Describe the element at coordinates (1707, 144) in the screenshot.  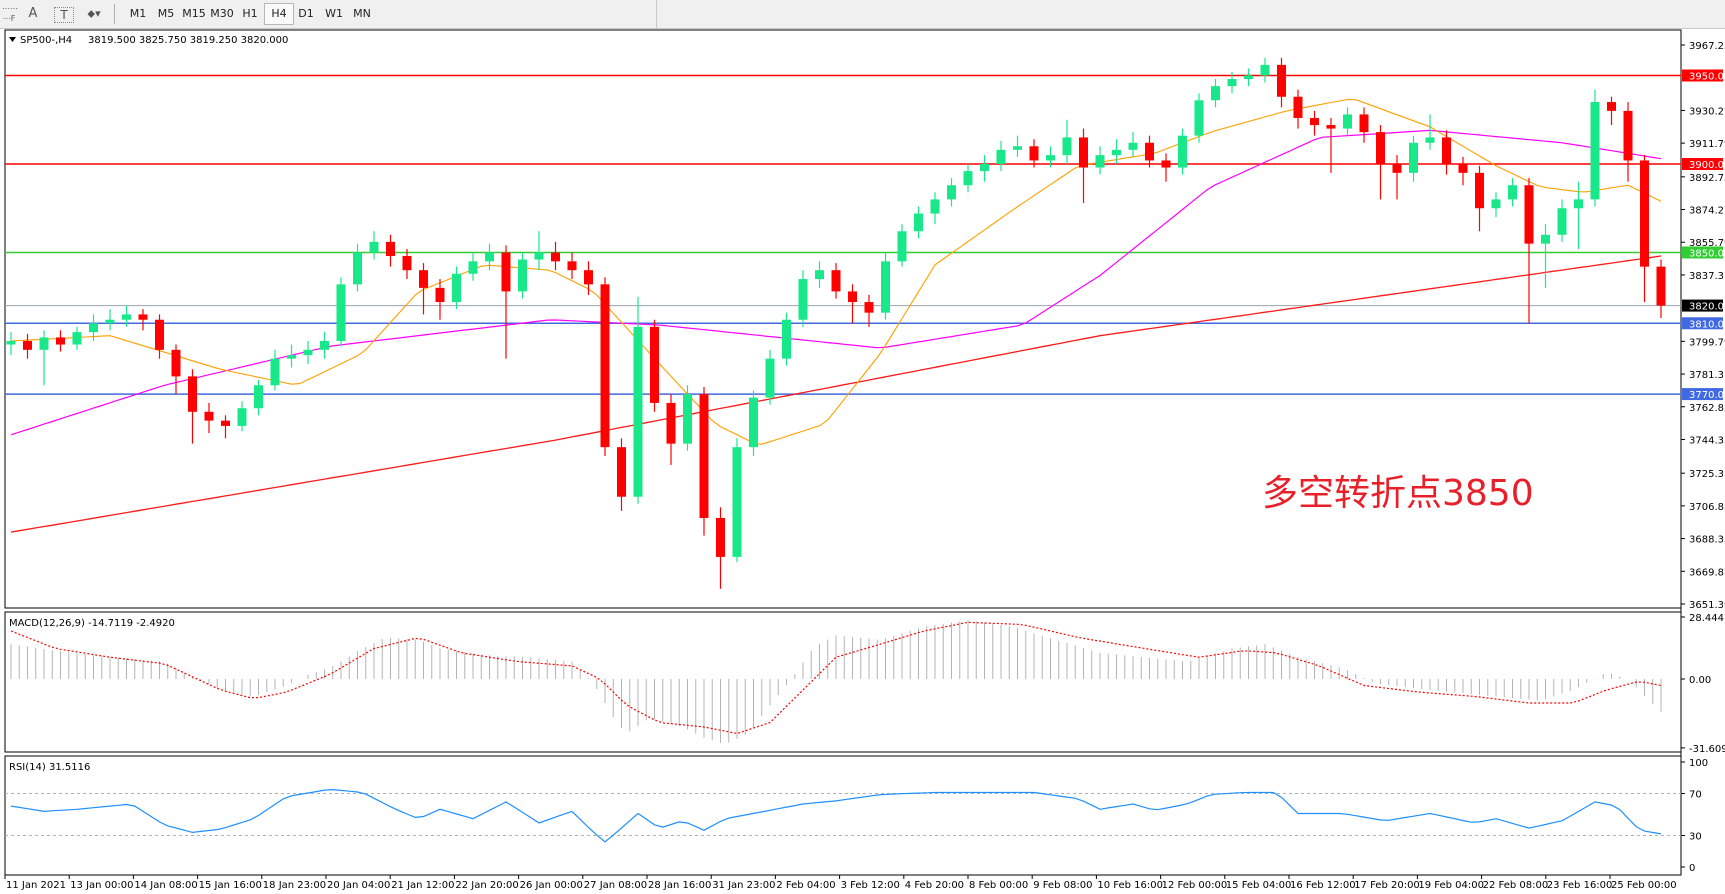
I see `price-tick-label: 3911.790` at that location.